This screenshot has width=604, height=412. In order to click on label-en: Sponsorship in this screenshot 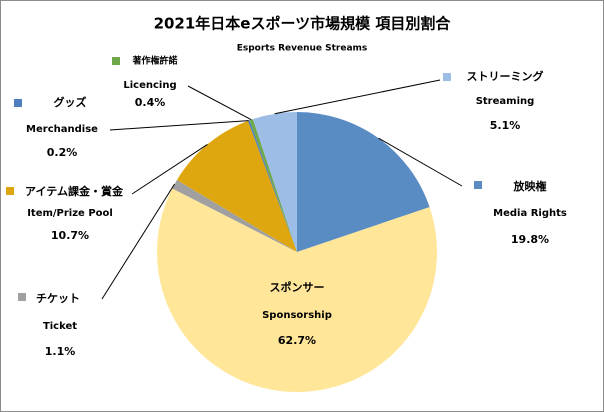, I will do `click(297, 315)`.